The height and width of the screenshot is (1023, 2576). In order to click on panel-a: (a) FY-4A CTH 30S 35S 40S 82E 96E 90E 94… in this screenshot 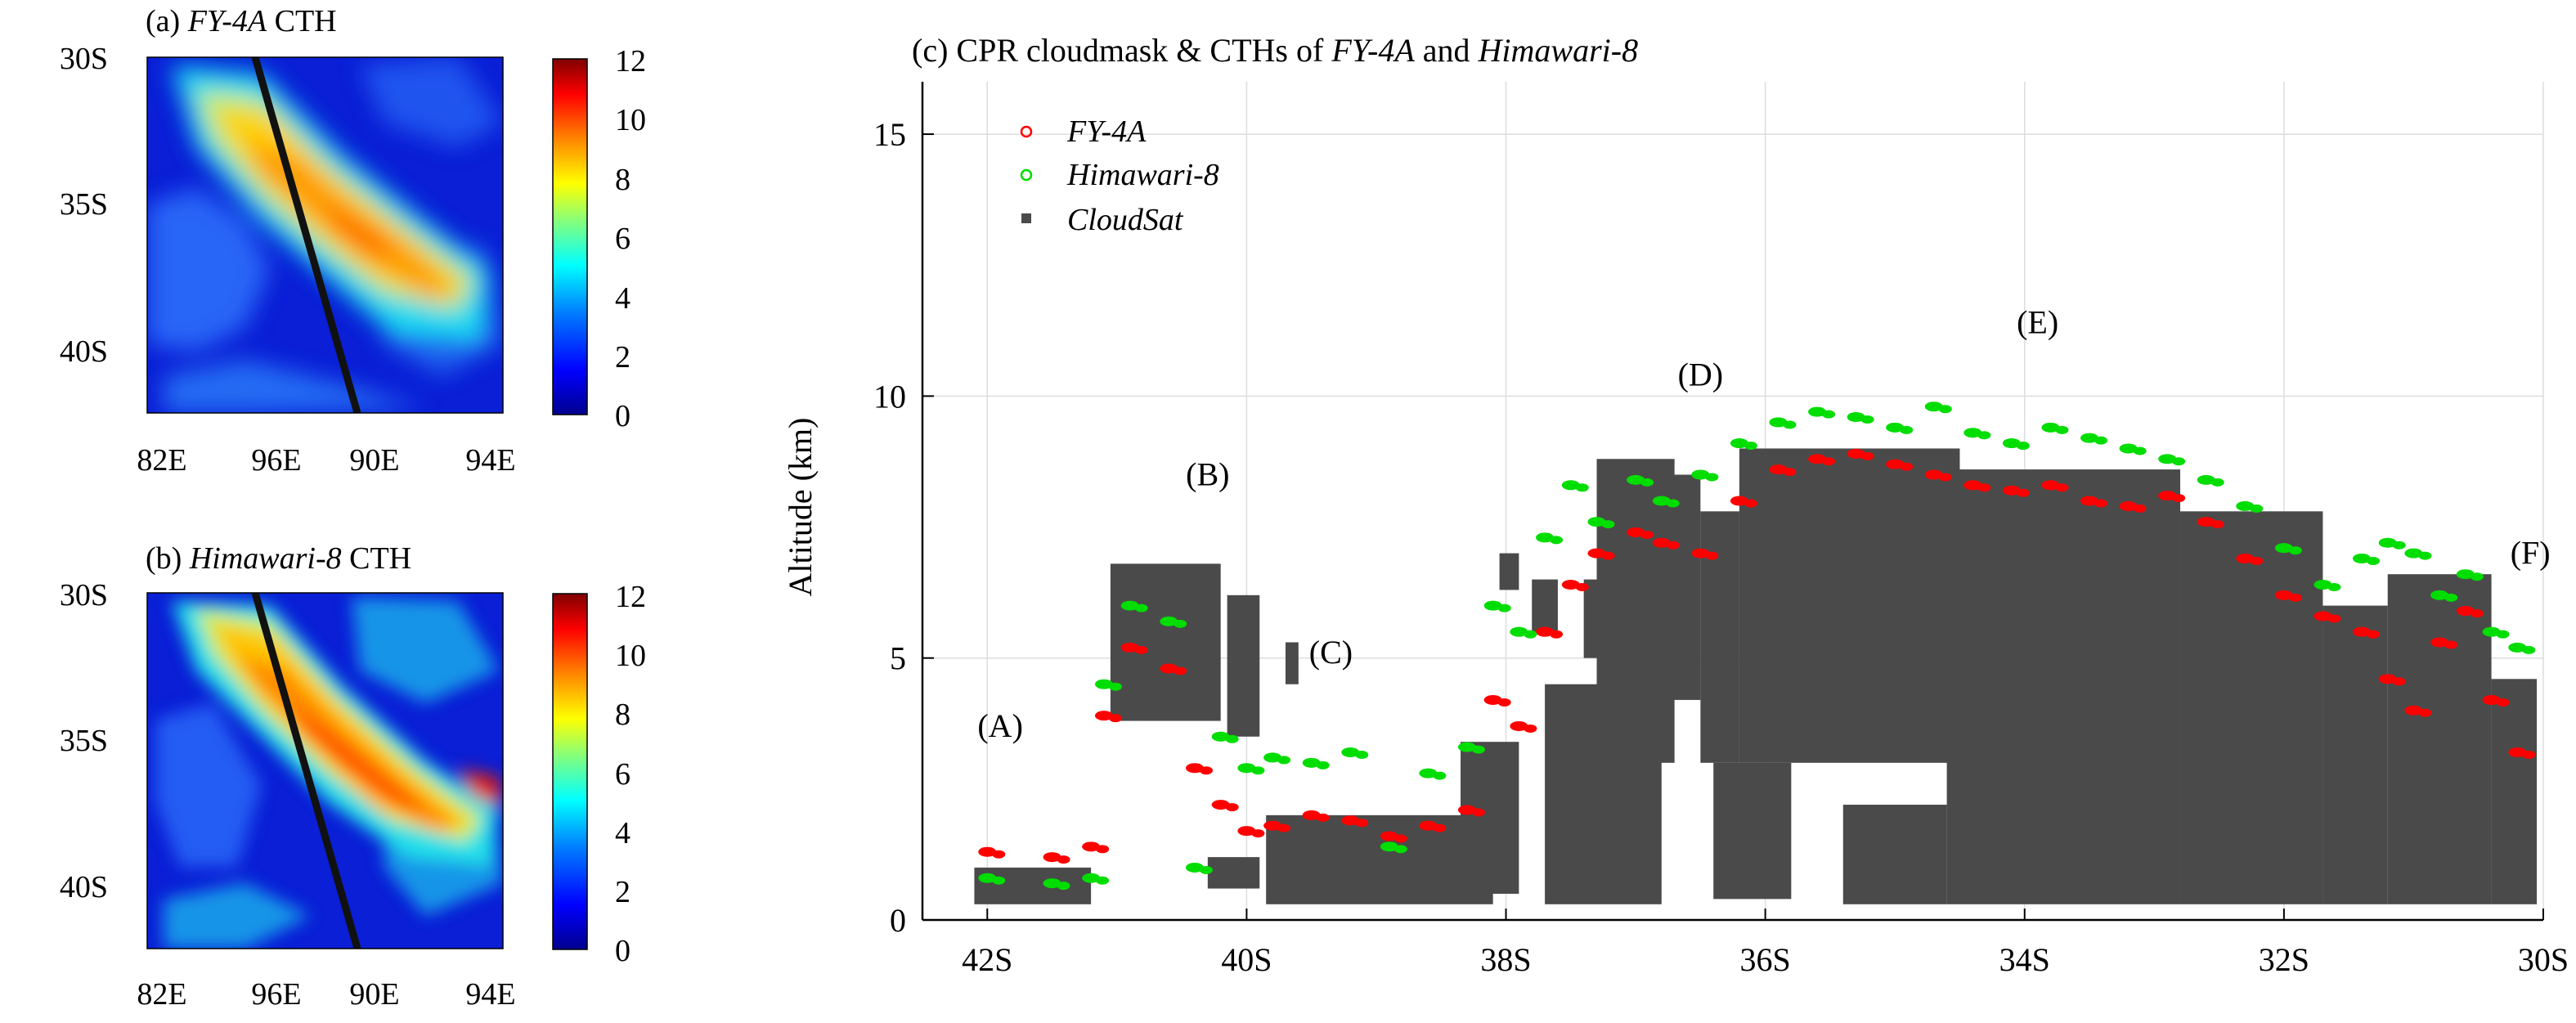, I will do `click(353, 241)`.